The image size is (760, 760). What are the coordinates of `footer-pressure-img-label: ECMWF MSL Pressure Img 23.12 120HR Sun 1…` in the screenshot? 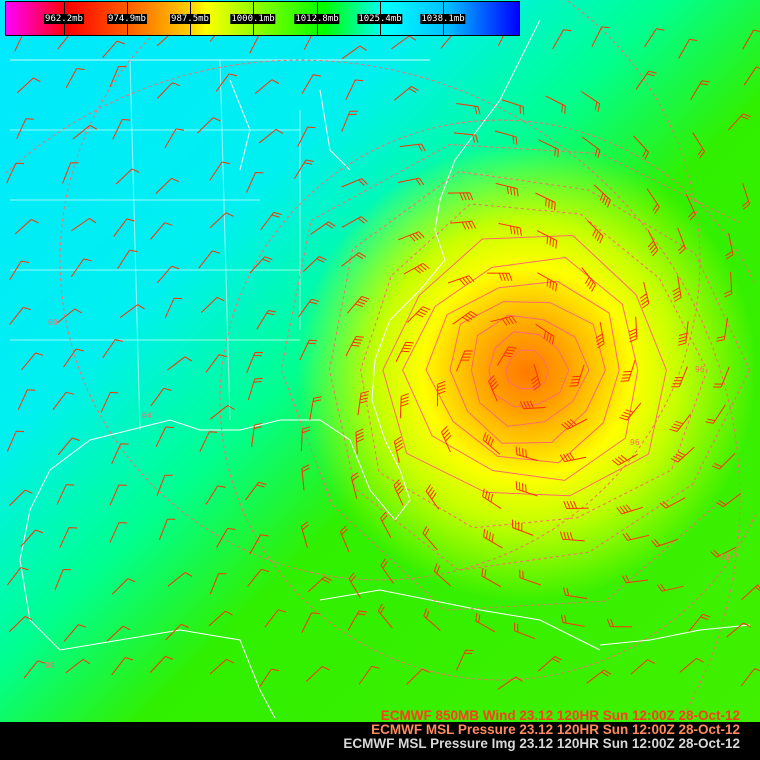 It's located at (541, 743).